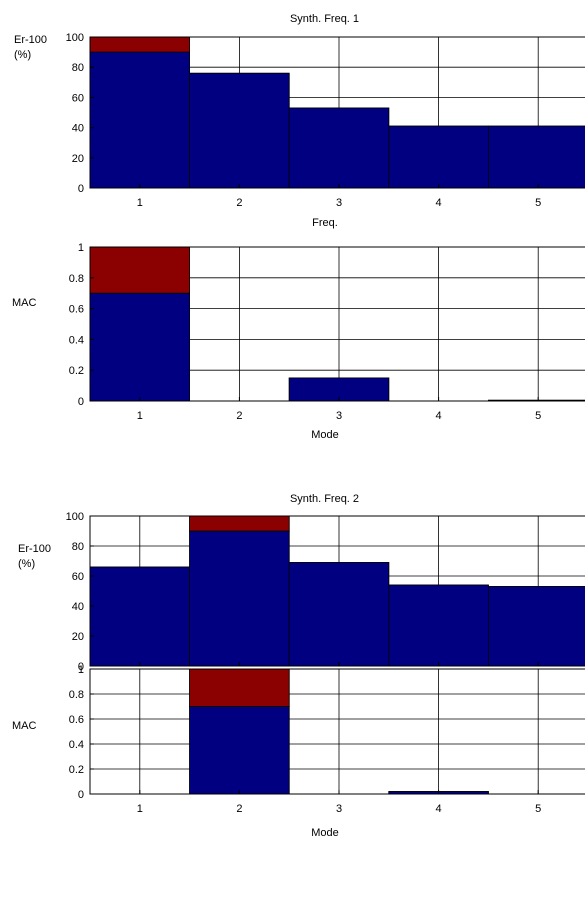 The image size is (585, 914). I want to click on chart-title: Synth. Freq. 1, so click(324, 19).